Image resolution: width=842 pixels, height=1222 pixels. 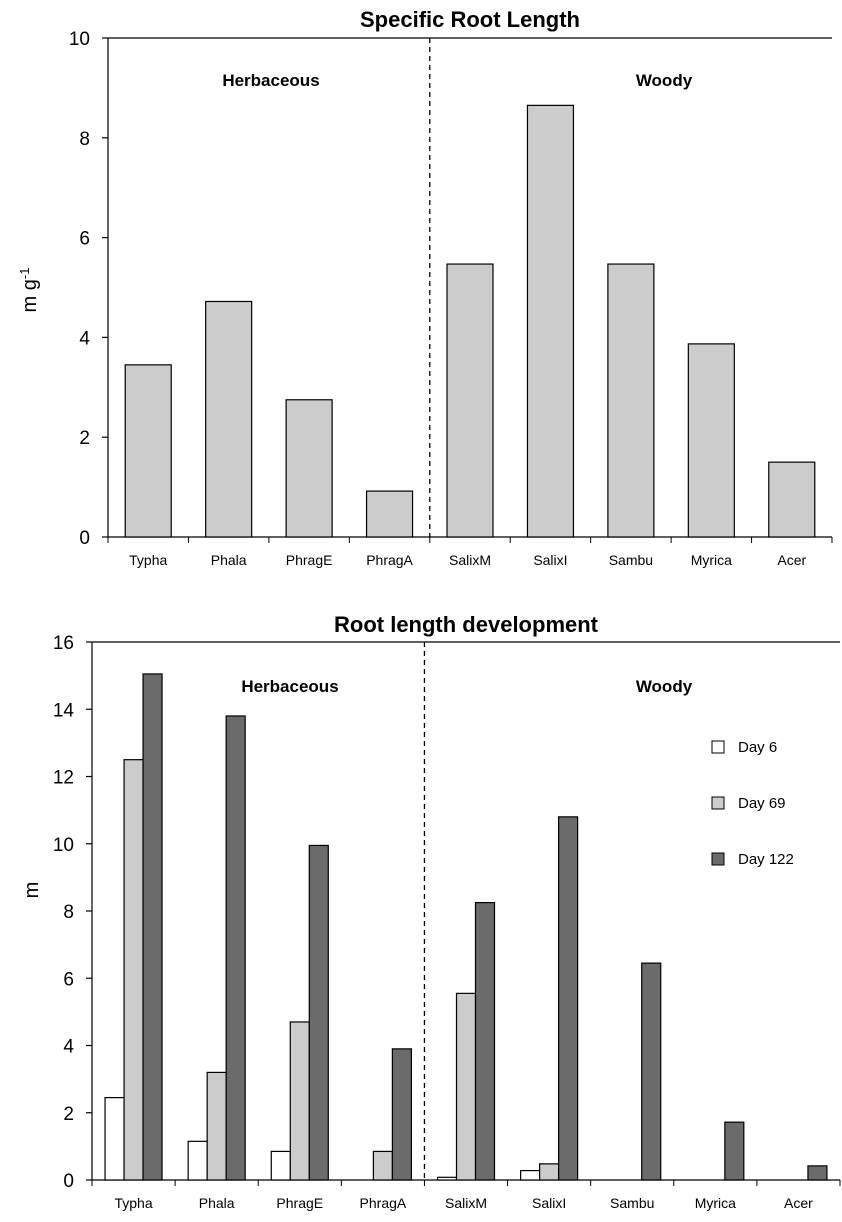 I want to click on legend-entry: Day 6, so click(x=757, y=747).